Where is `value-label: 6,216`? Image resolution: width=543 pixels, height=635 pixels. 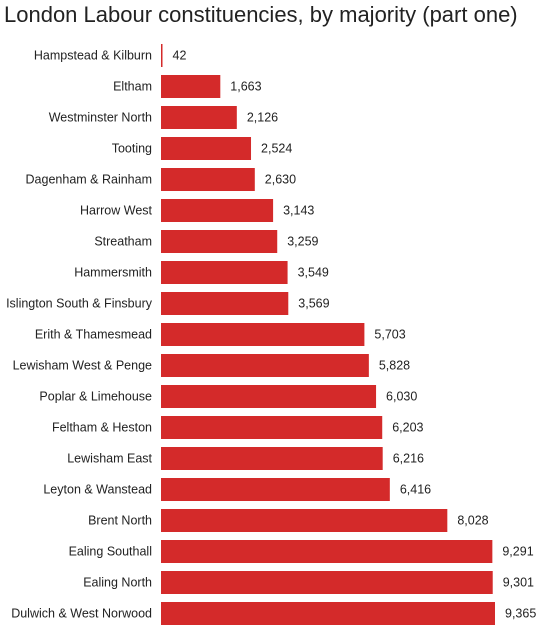
value-label: 6,216 is located at coordinates (408, 459).